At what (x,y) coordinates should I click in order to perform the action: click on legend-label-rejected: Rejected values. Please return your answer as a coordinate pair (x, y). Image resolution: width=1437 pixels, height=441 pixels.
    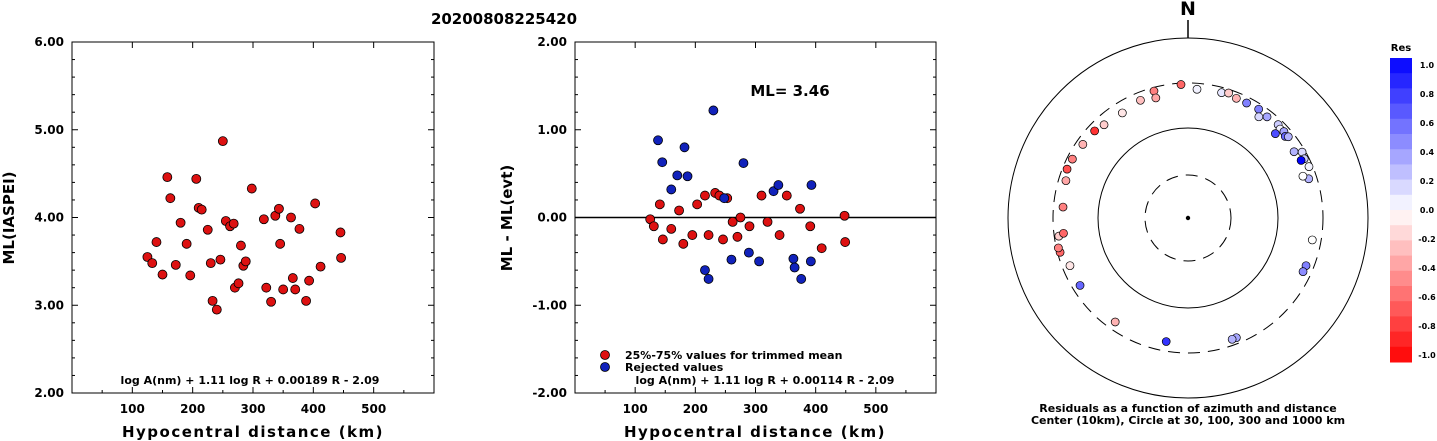
    Looking at the image, I should click on (674, 367).